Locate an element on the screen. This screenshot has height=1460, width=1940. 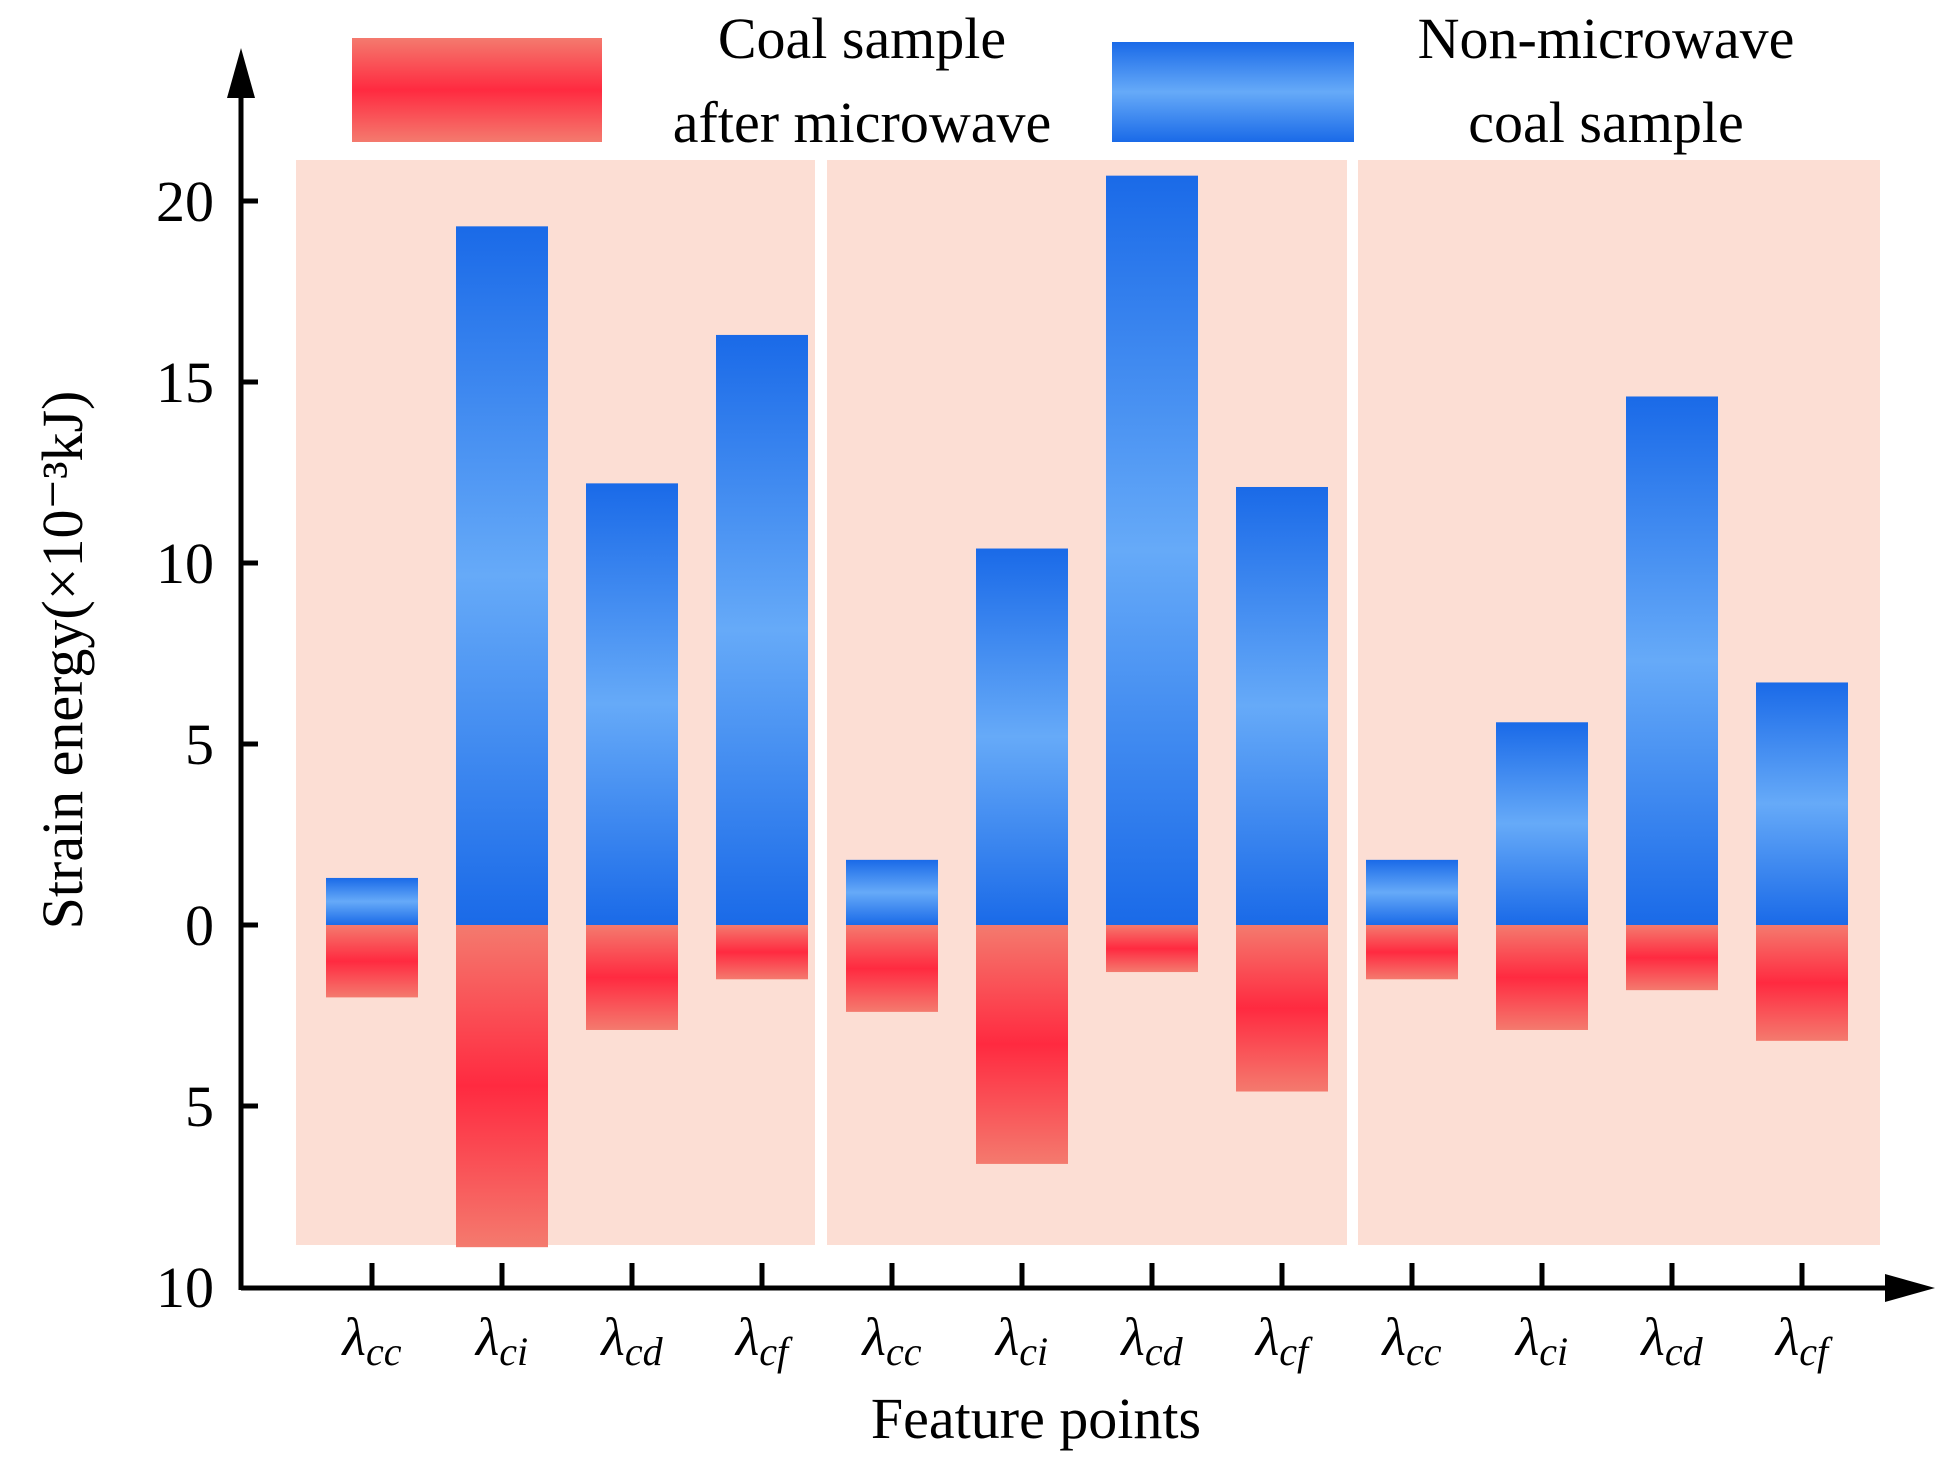
x-tick-label-9: λcc is located at coordinates (1411, 1340).